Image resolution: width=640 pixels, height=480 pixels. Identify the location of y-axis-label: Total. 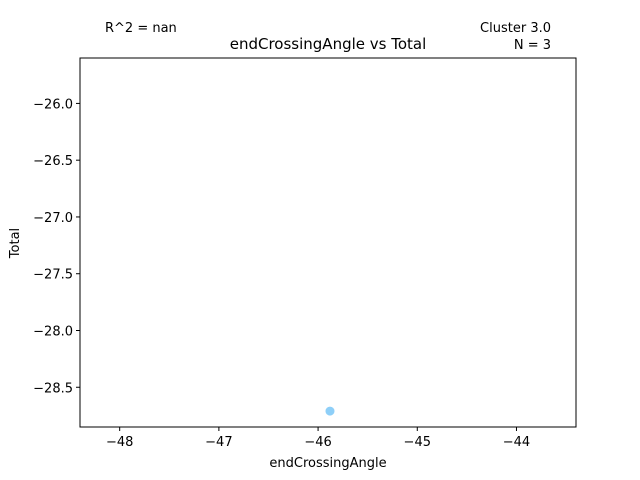
(15, 243).